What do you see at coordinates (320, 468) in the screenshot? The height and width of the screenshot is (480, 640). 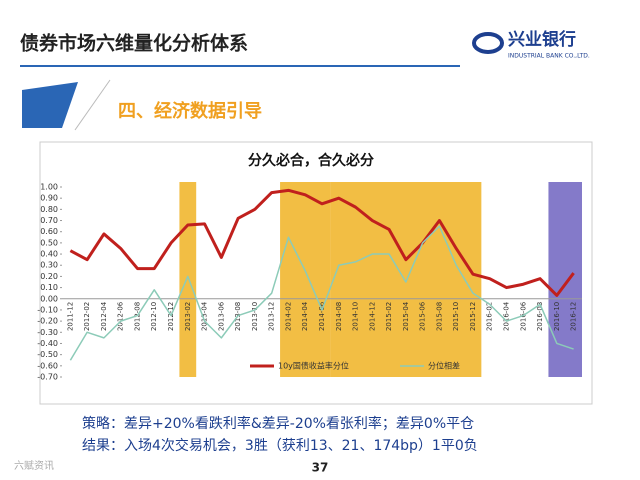 I see `page-number: 37` at bounding box center [320, 468].